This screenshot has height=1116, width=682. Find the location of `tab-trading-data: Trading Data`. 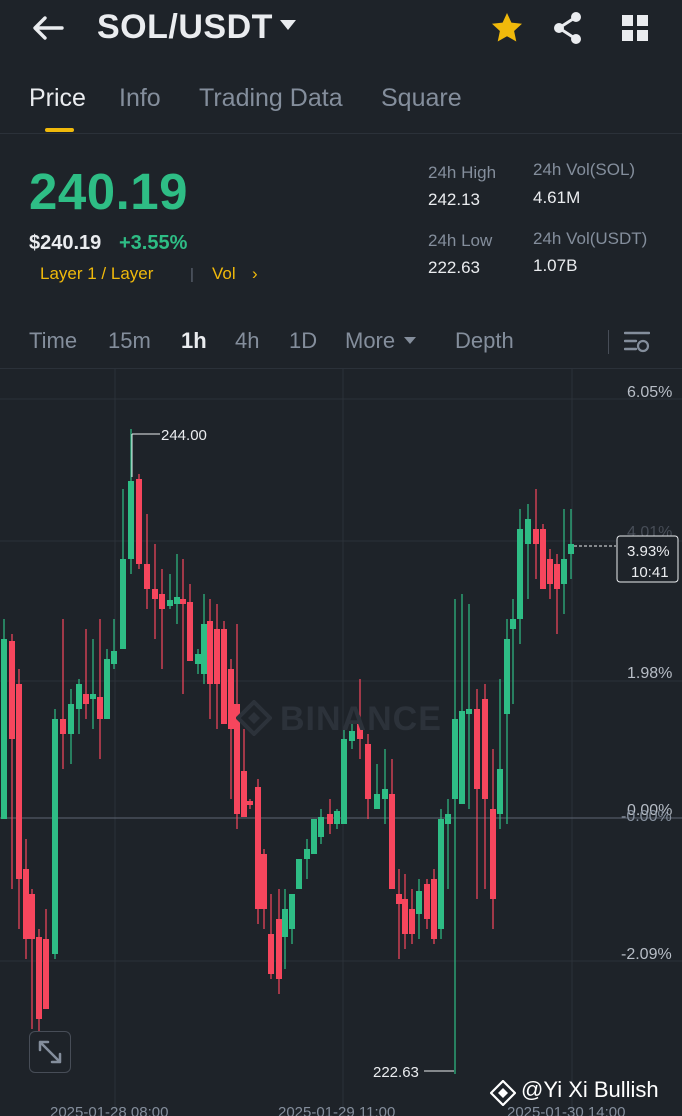

tab-trading-data: Trading Data is located at coordinates (271, 98).